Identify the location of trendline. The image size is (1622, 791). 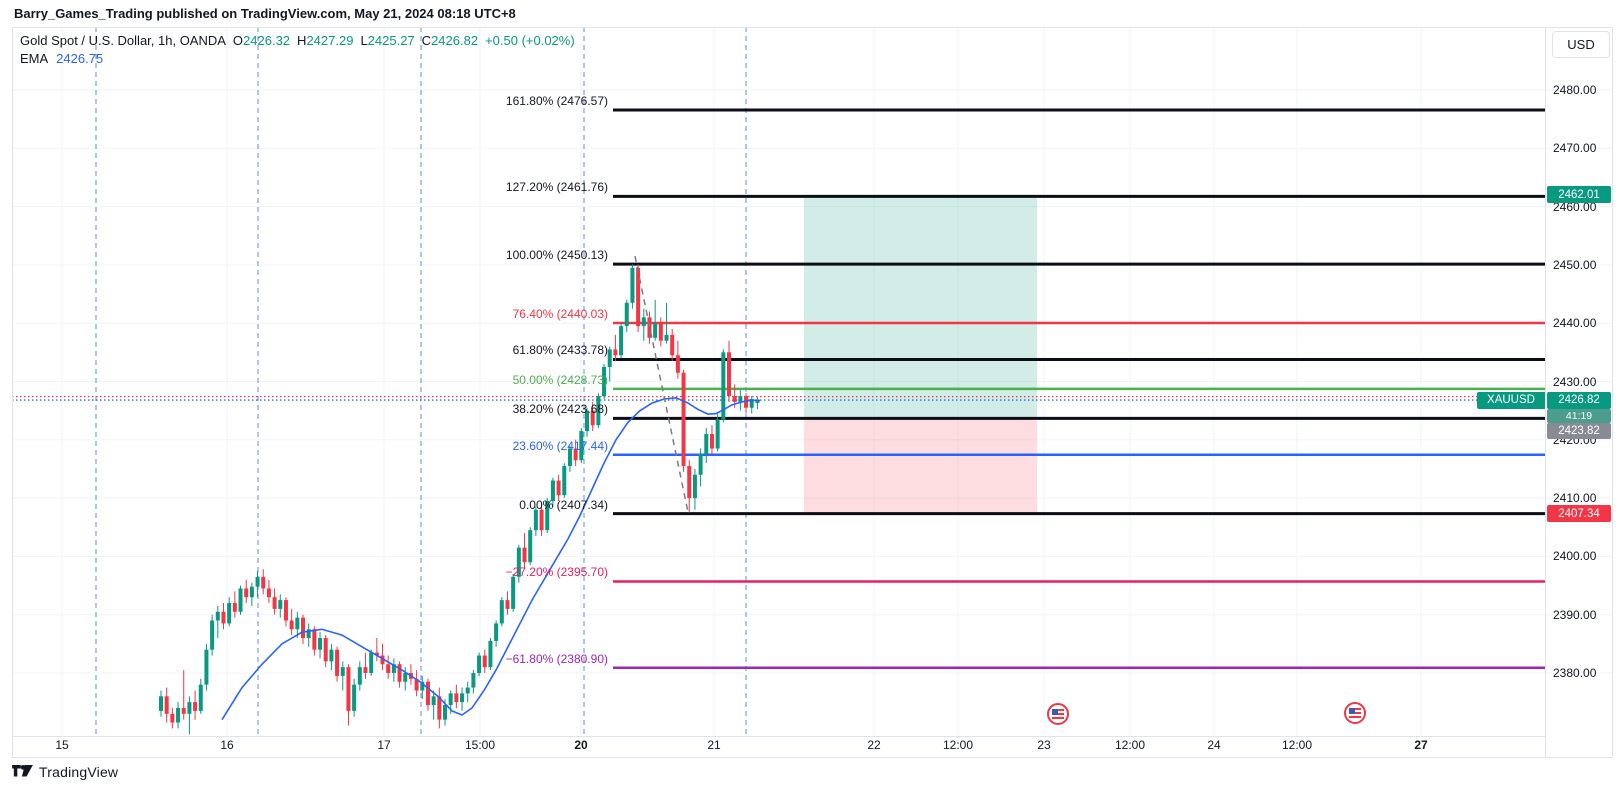
(661, 384).